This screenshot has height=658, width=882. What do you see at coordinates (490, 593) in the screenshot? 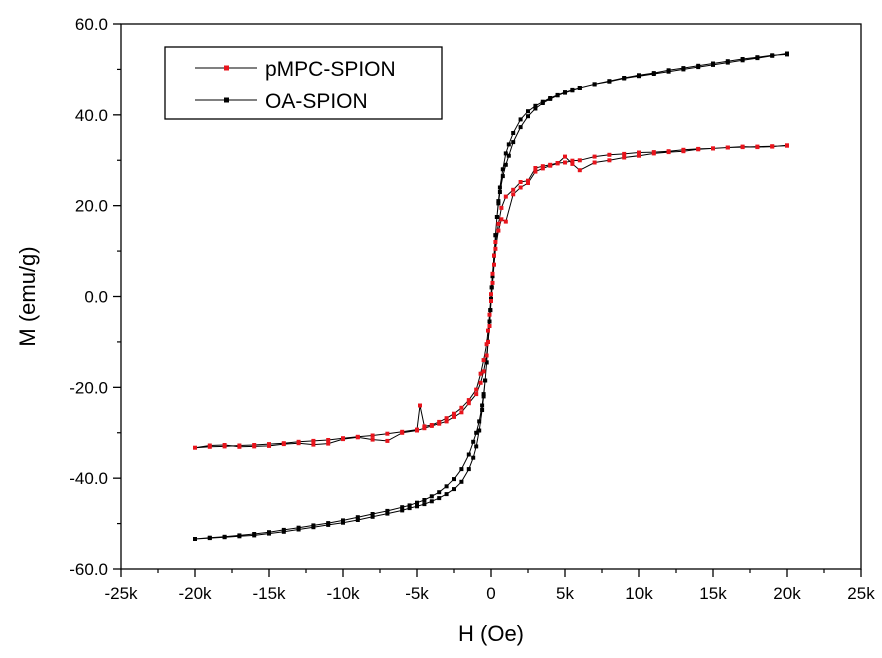
I see `x-tick-label: 0` at bounding box center [490, 593].